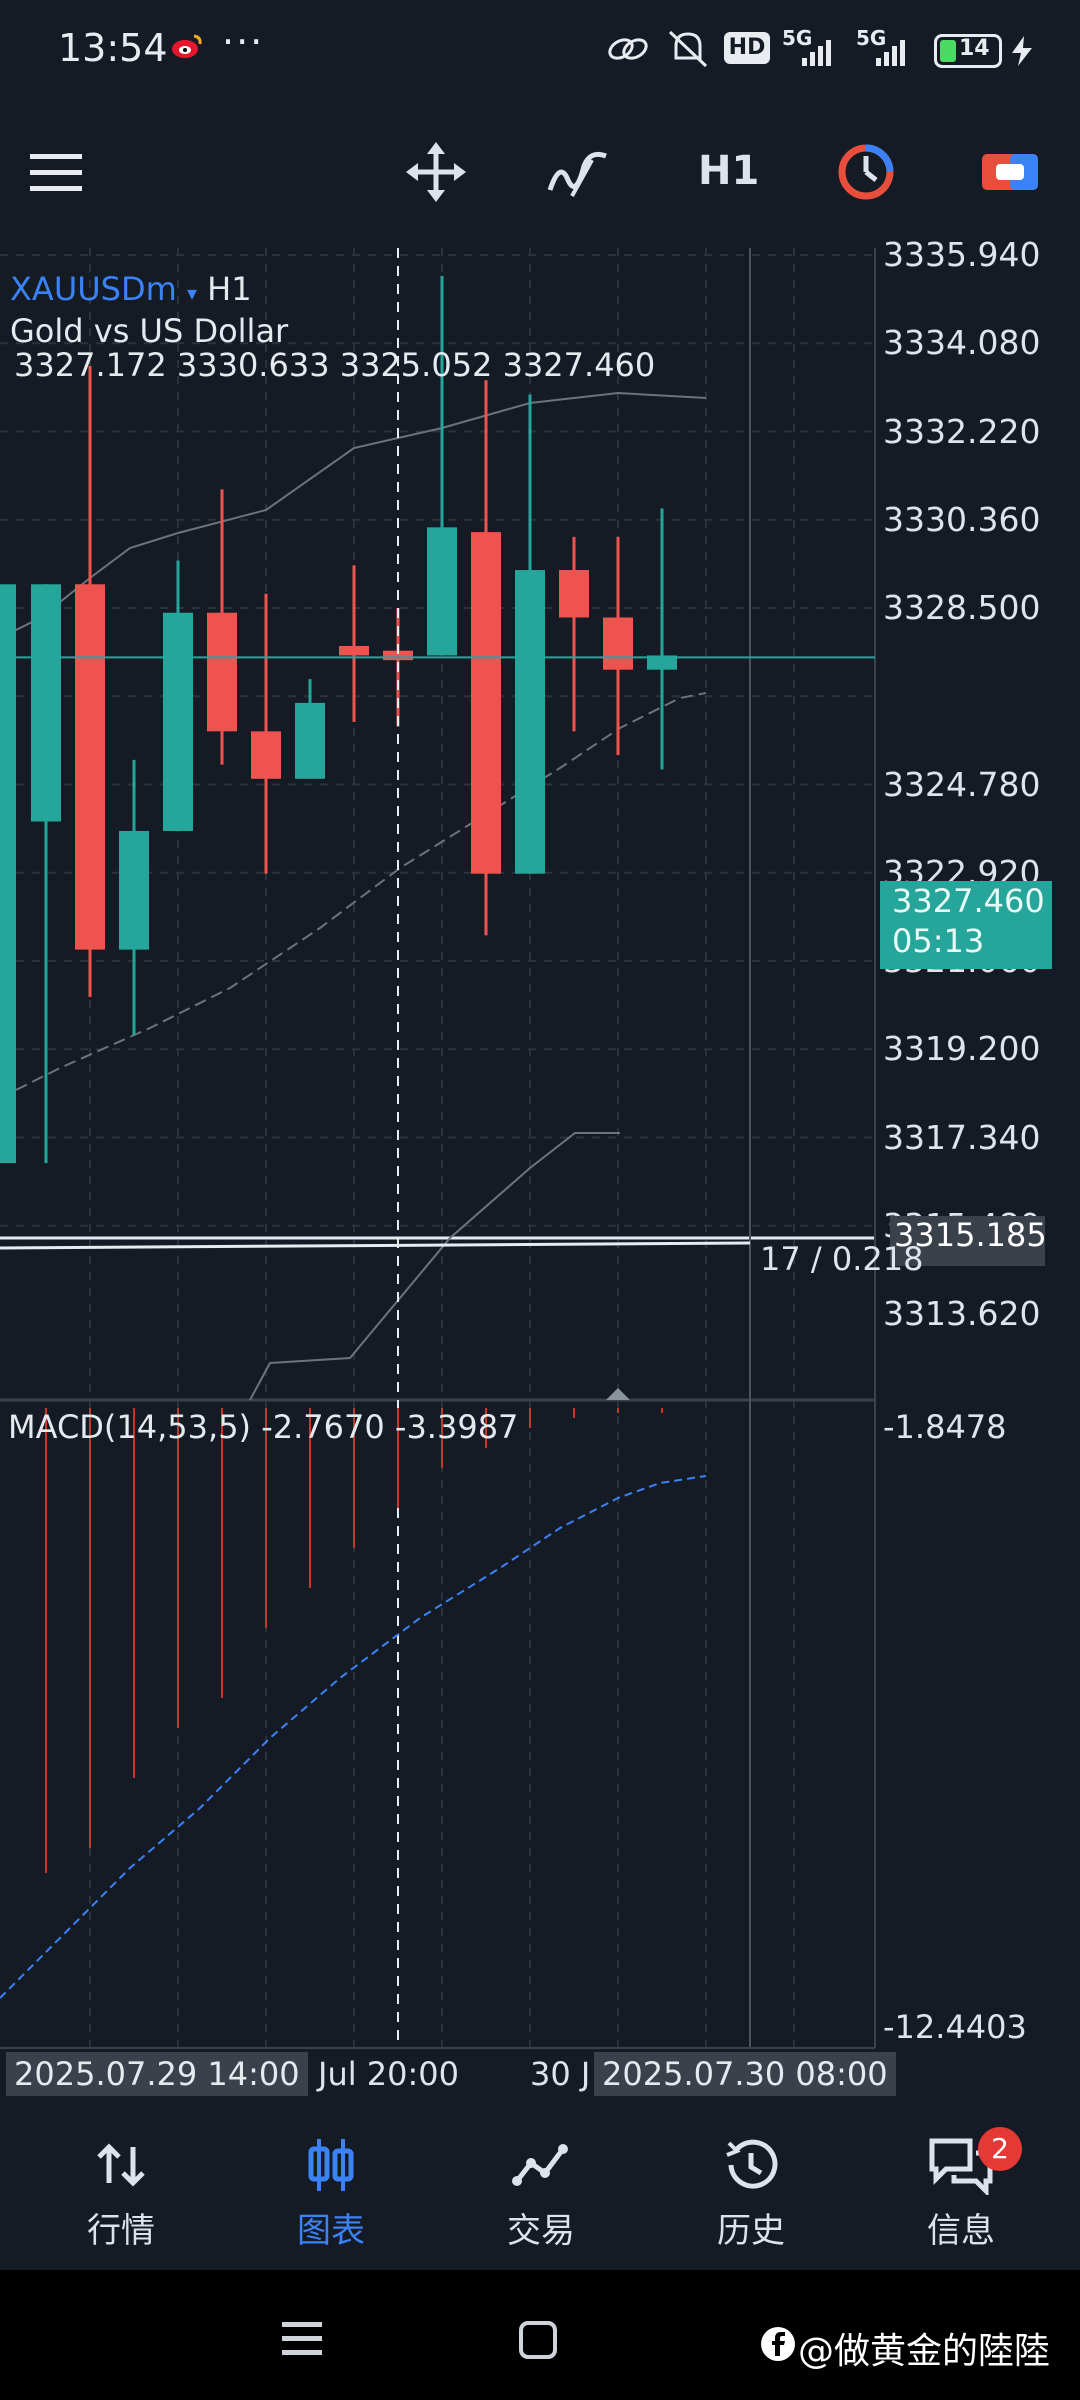 The height and width of the screenshot is (2400, 1080). I want to click on trade-icon, so click(540, 2165).